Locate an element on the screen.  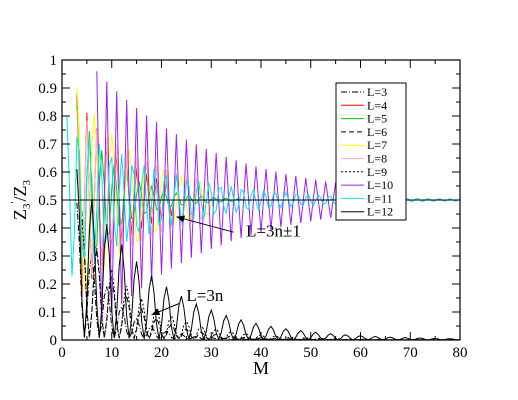
x-axis-label: M is located at coordinates (261, 368).